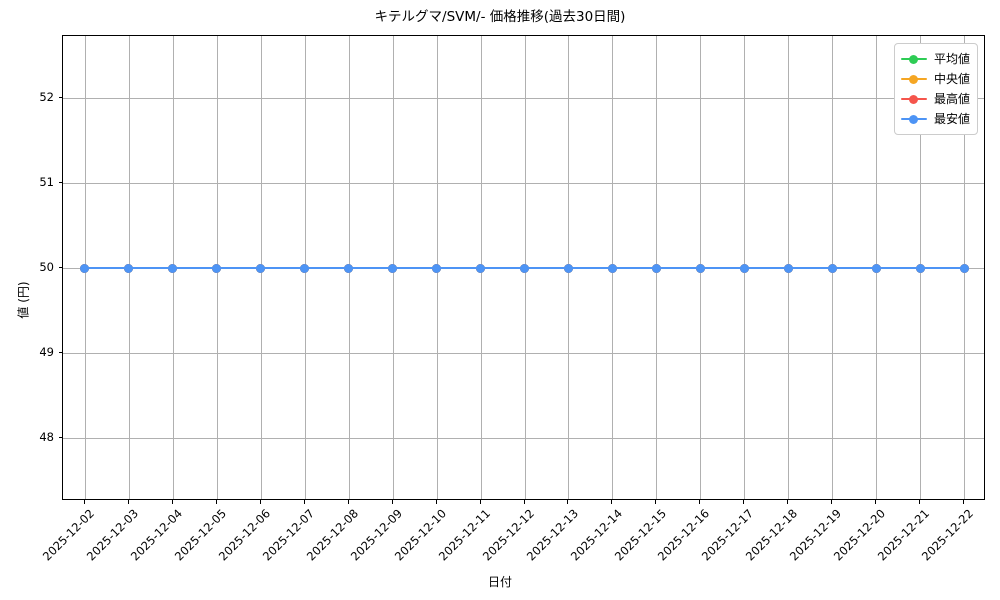  What do you see at coordinates (951, 99) in the screenshot?
I see `legend-item-label: 最高値` at bounding box center [951, 99].